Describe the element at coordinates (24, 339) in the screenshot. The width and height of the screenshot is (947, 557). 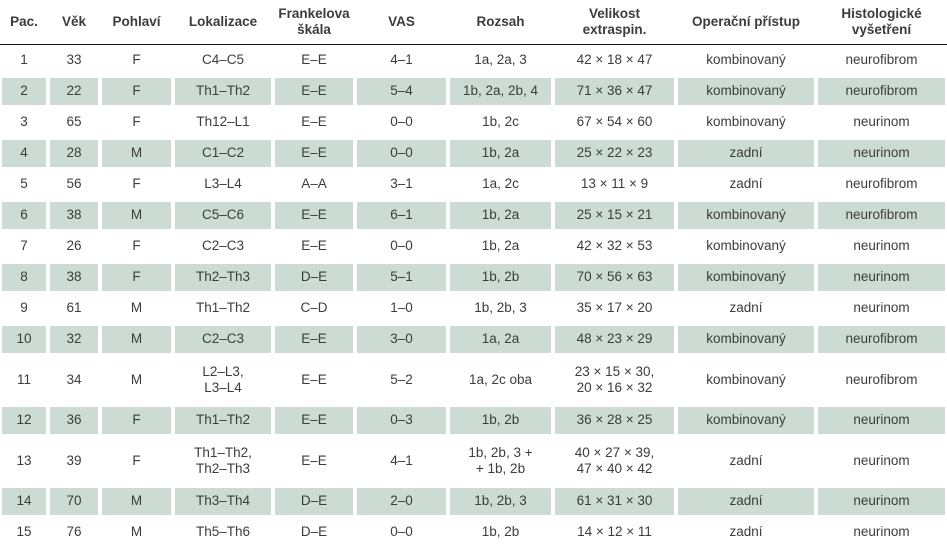
I see `table-cell: 10` at that location.